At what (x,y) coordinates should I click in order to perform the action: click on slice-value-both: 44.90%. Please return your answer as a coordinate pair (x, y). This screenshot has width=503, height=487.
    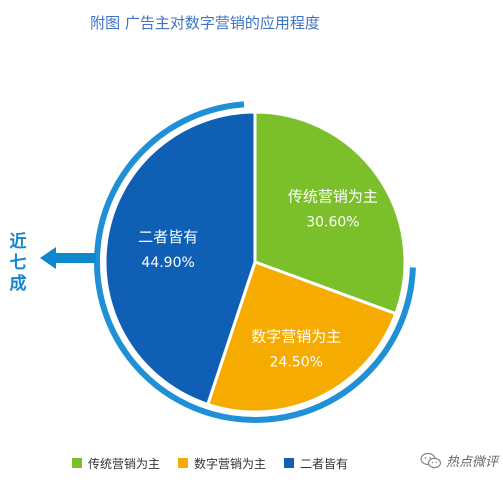
    Looking at the image, I should click on (167, 263).